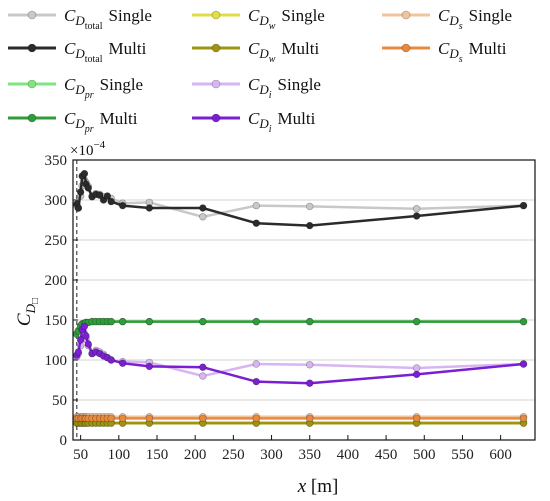 This screenshot has height=501, width=550. Describe the element at coordinates (472, 52) in the screenshot. I see `legend-label: CDsMulti` at that location.